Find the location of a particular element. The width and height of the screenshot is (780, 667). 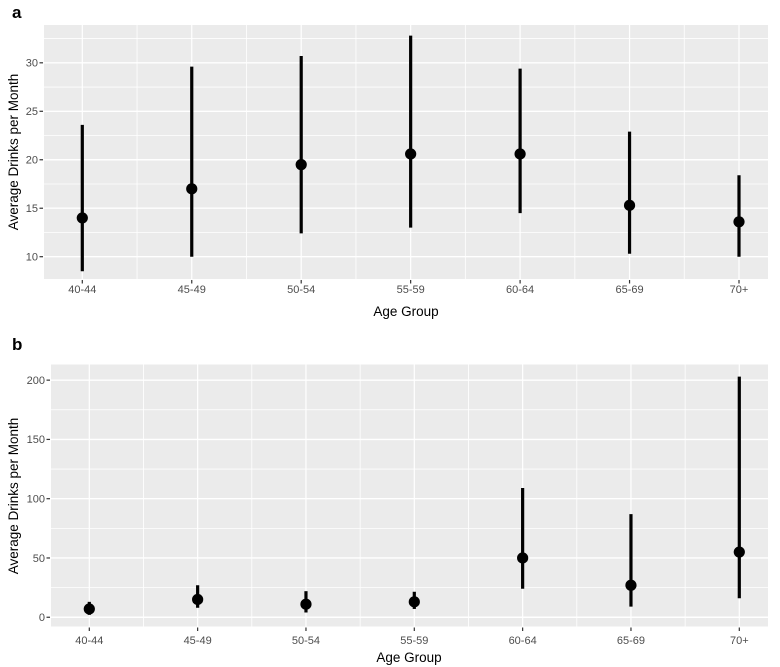

y-tick-label: 10 is located at coordinates (32, 258).